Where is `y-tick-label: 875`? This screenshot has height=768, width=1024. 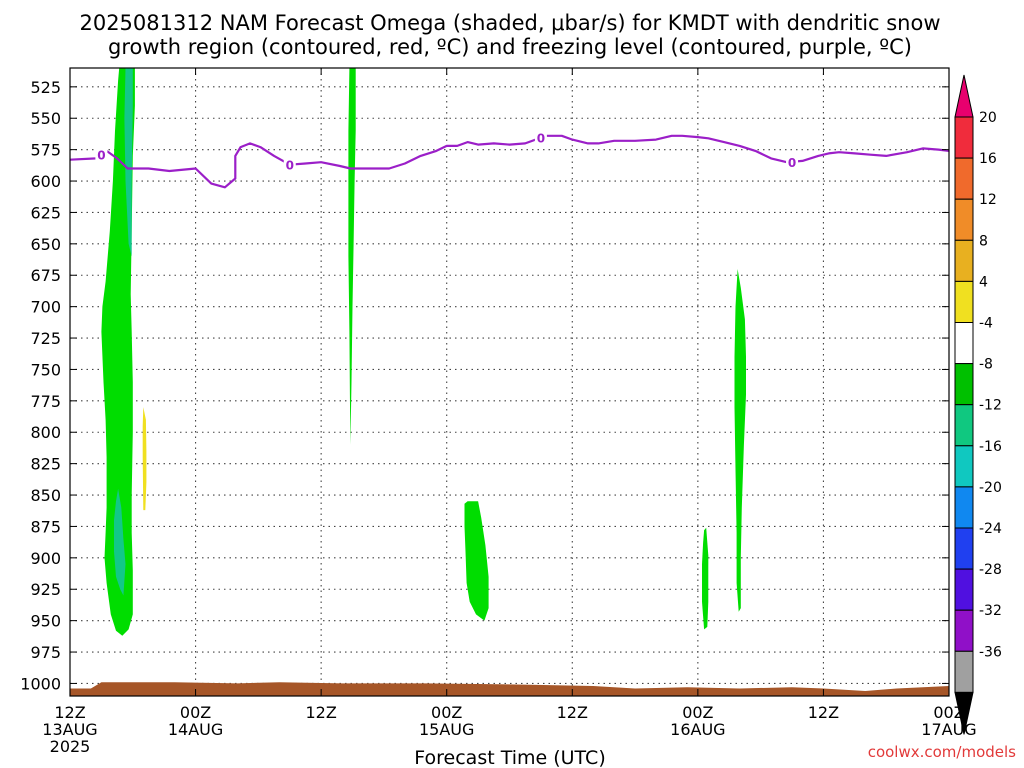
y-tick-label: 875 is located at coordinates (45, 526).